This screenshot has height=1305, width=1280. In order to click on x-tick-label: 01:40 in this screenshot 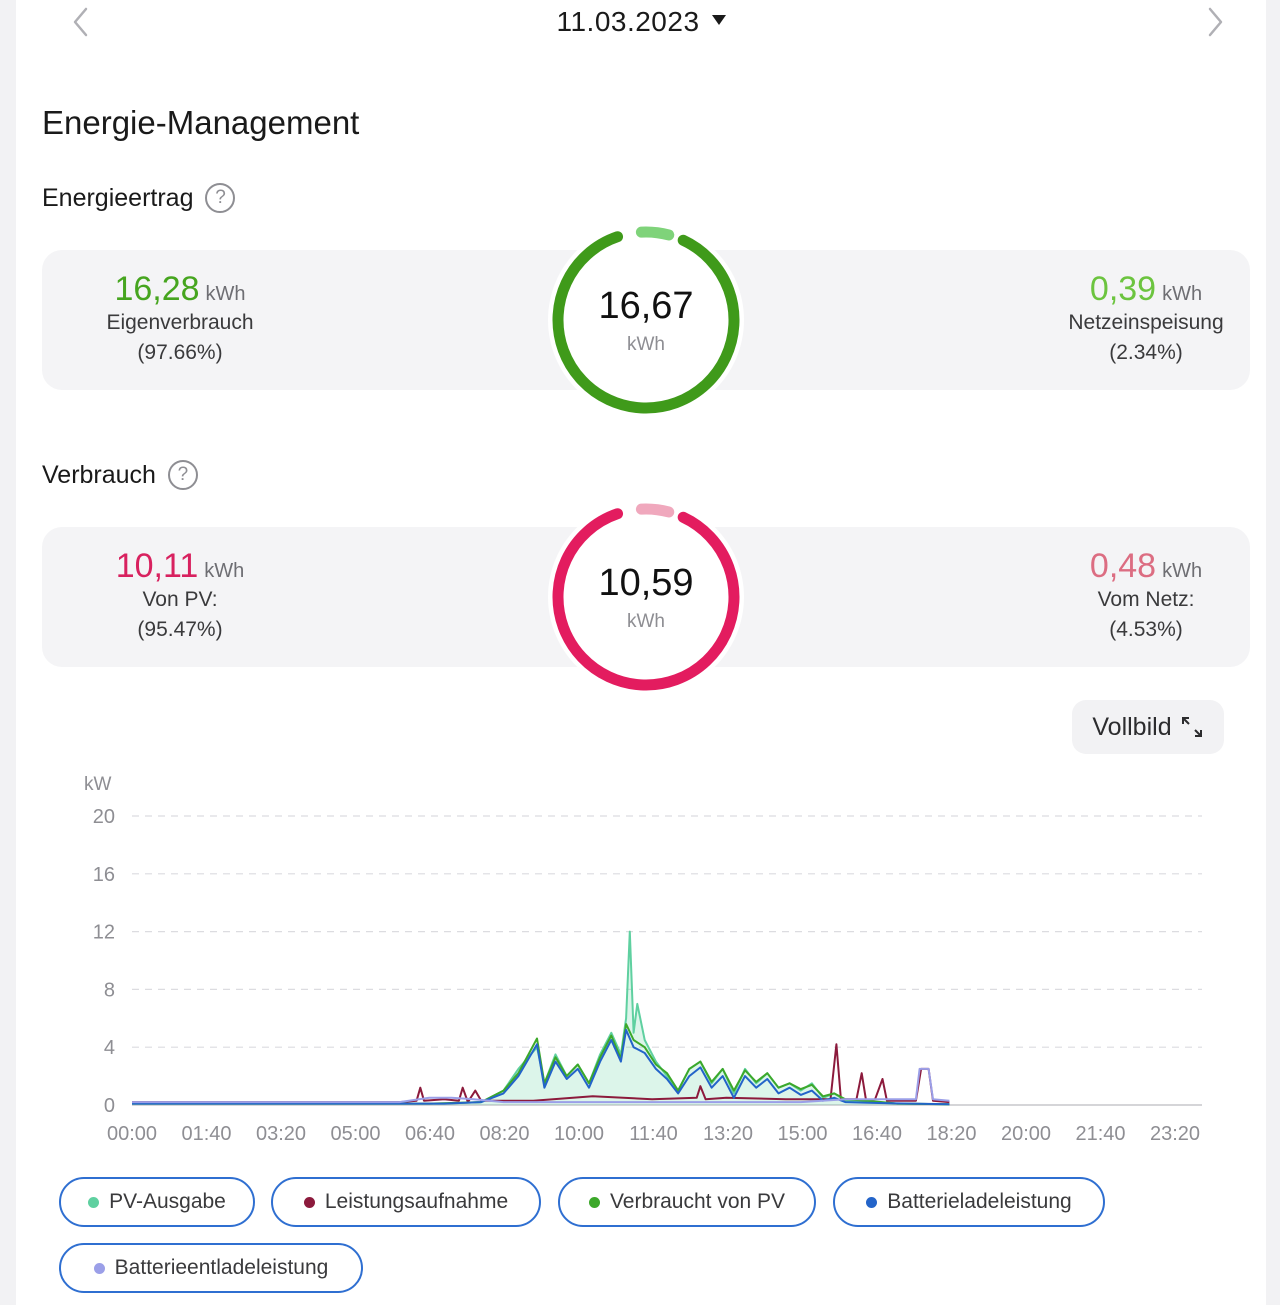, I will do `click(206, 1134)`.